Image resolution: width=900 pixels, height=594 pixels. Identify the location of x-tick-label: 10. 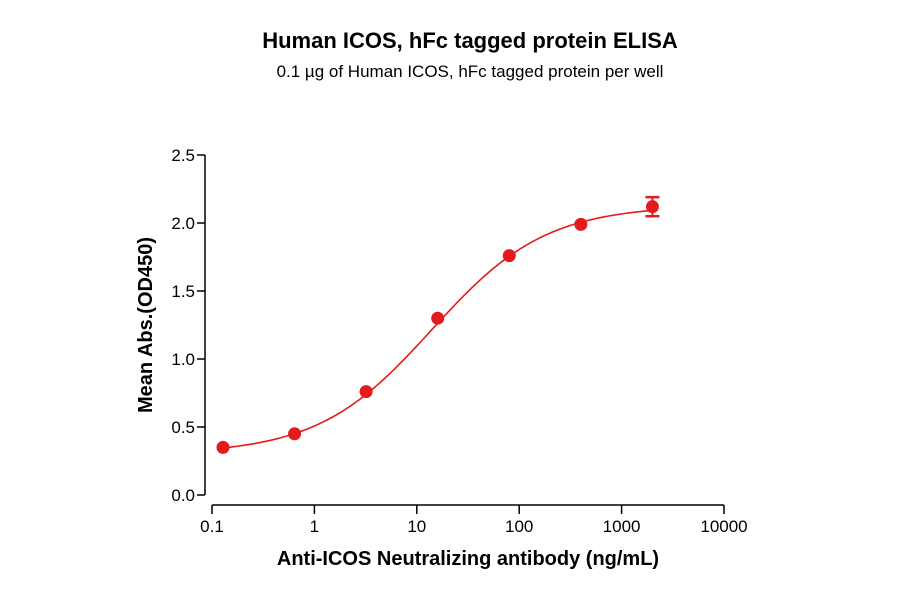
(416, 526).